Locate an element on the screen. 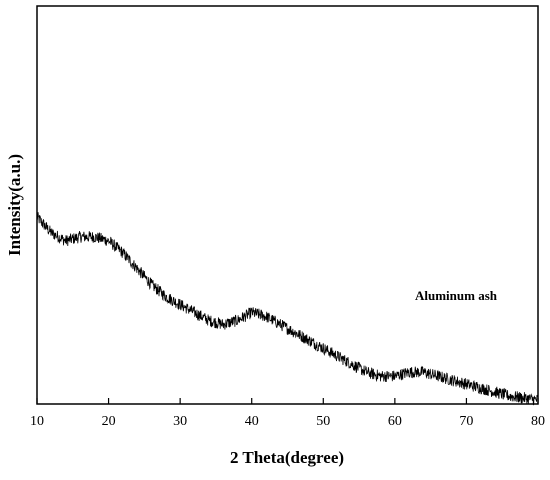  x-axis-ticks is located at coordinates (287, 401).